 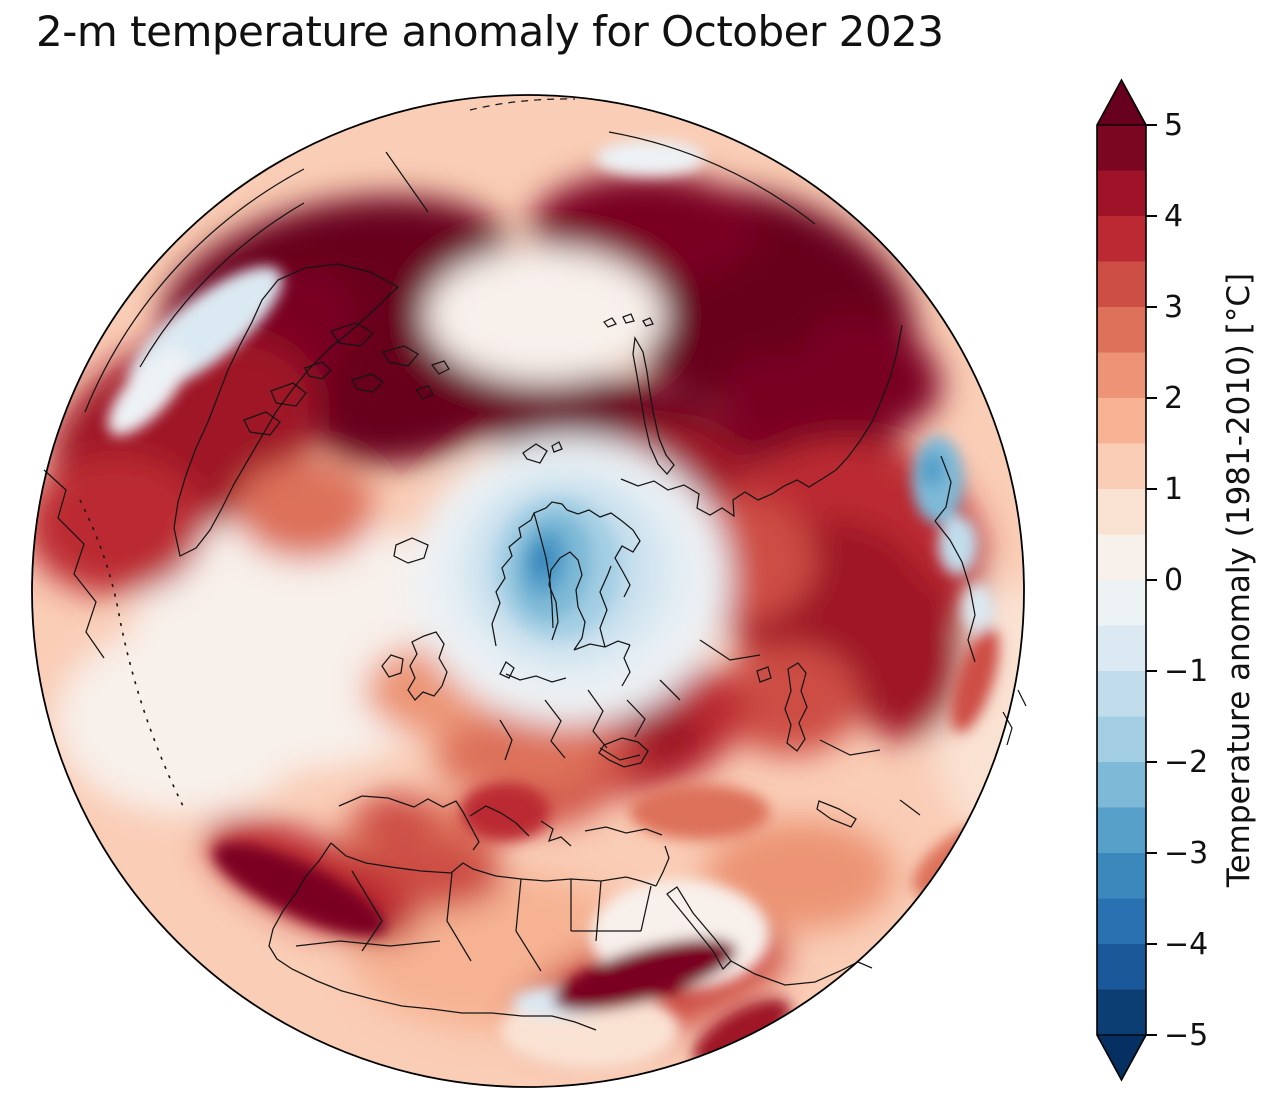 What do you see at coordinates (1186, 762) in the screenshot?
I see `colorbar-tick-label: −2` at bounding box center [1186, 762].